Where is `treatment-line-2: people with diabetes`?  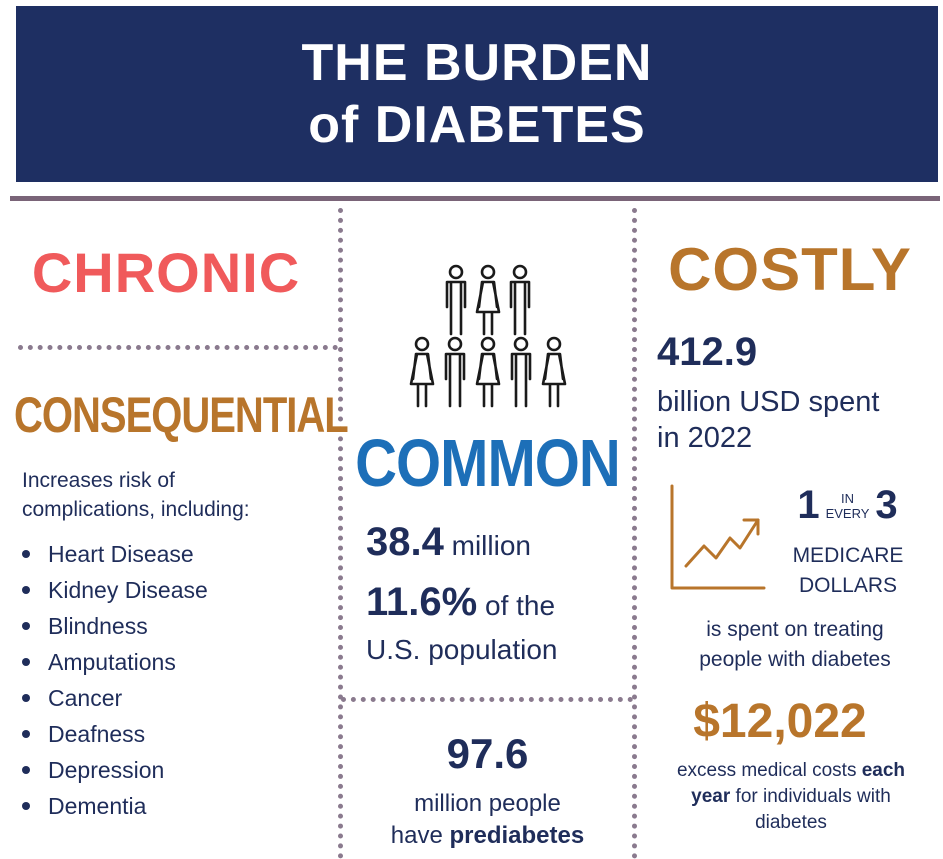 treatment-line-2: people with diabetes is located at coordinates (795, 659).